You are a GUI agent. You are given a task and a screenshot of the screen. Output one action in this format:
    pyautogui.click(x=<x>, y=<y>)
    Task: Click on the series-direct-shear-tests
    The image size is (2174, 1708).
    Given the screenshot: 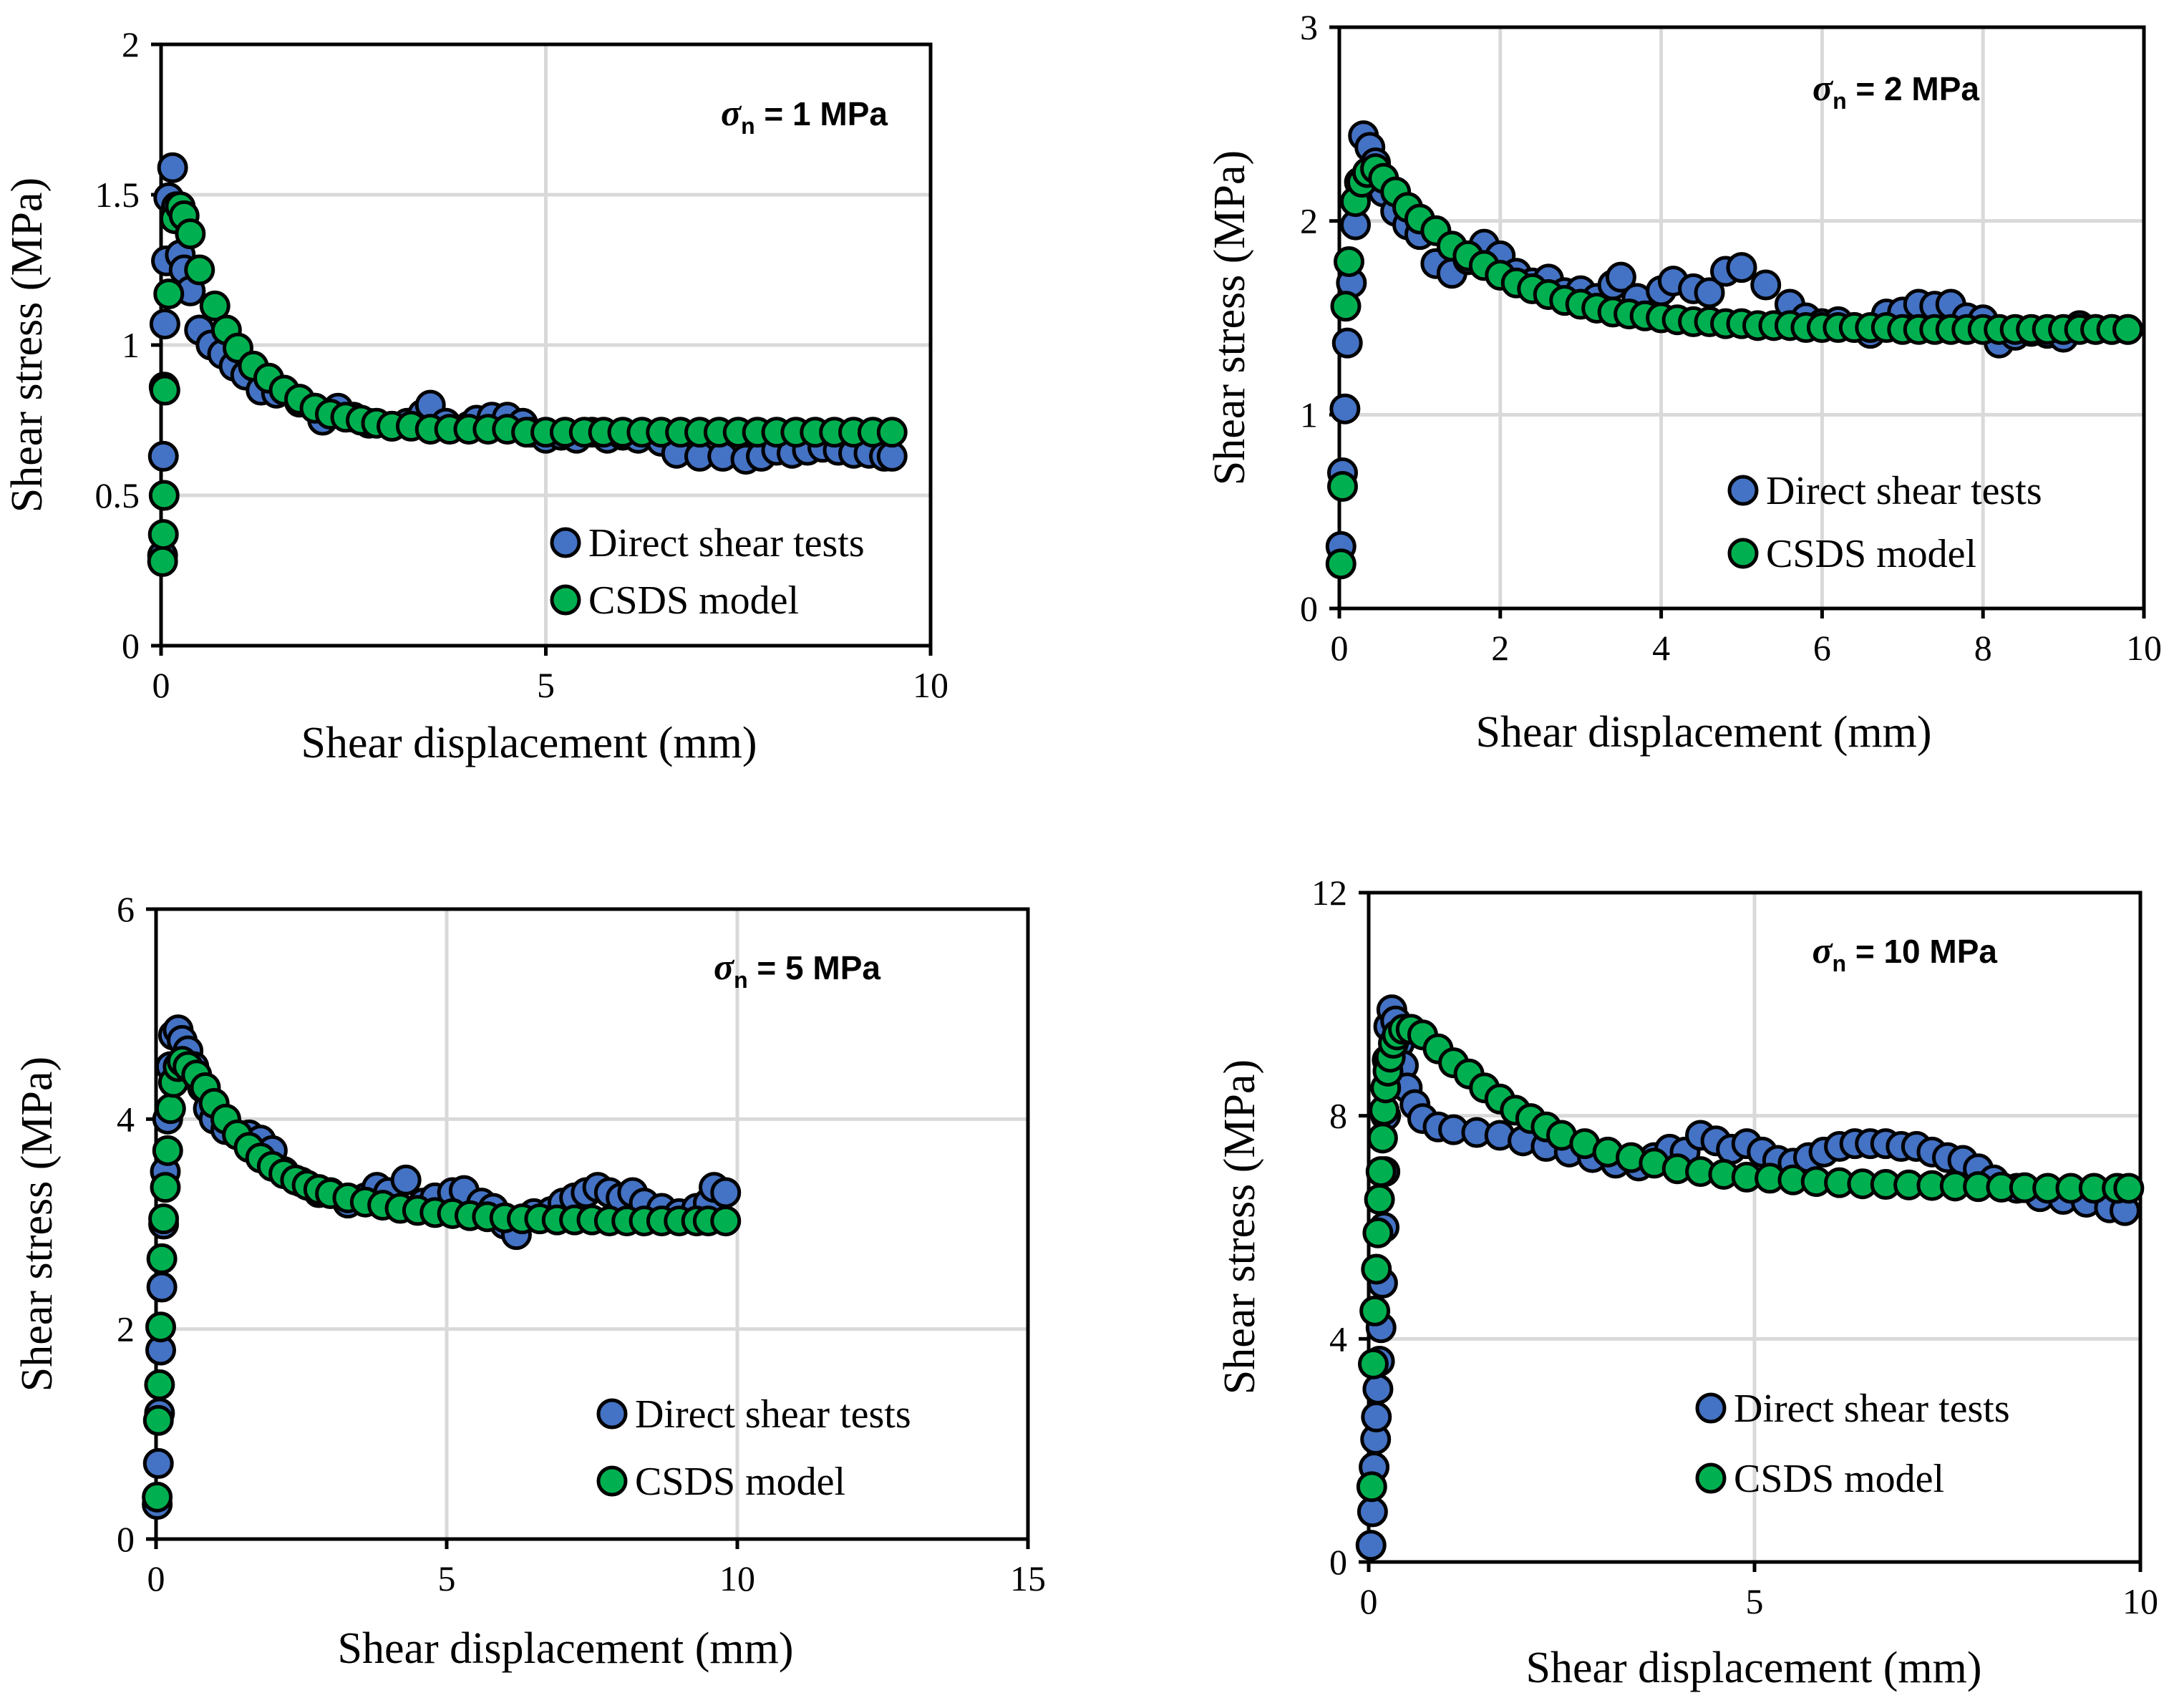 What is the action you would take?
    pyautogui.click(x=442, y=1267)
    